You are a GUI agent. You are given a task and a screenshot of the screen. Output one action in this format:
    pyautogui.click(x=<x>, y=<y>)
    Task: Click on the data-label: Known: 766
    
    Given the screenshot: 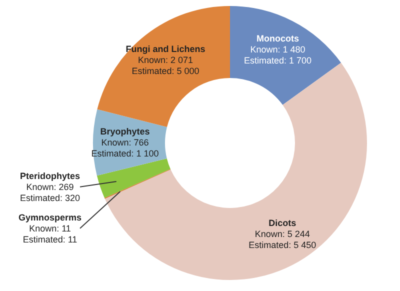 What is the action you would take?
    pyautogui.click(x=125, y=143)
    